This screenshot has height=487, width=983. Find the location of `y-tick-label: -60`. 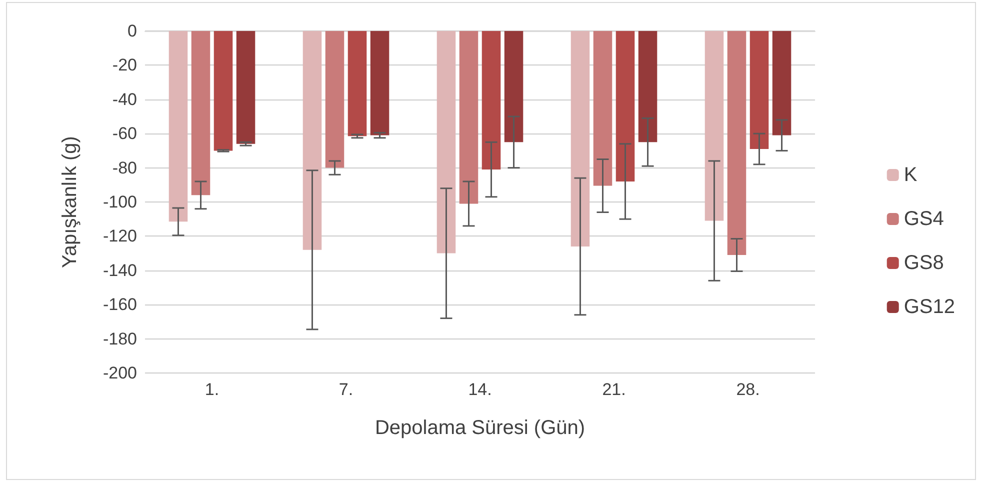

y-tick-label: -60 is located at coordinates (124, 134).